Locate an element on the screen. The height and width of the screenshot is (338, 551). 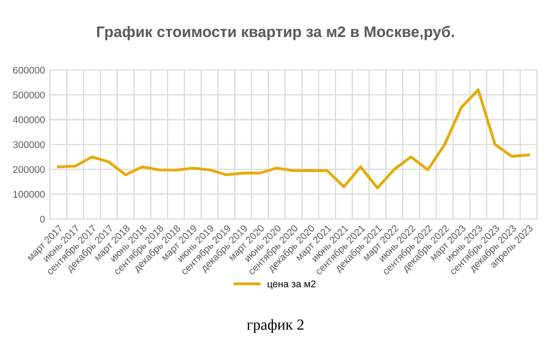
chart-title: График стоимости квартир за м2 в Москве,руб. is located at coordinates (275, 33).